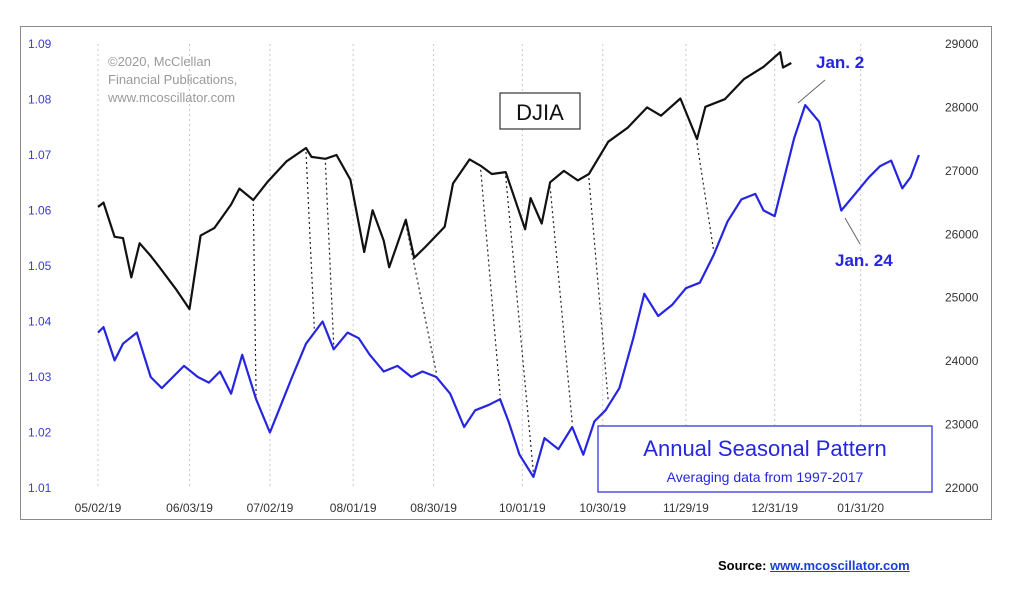  I want to click on left-tick-label: 1.03, so click(40, 377).